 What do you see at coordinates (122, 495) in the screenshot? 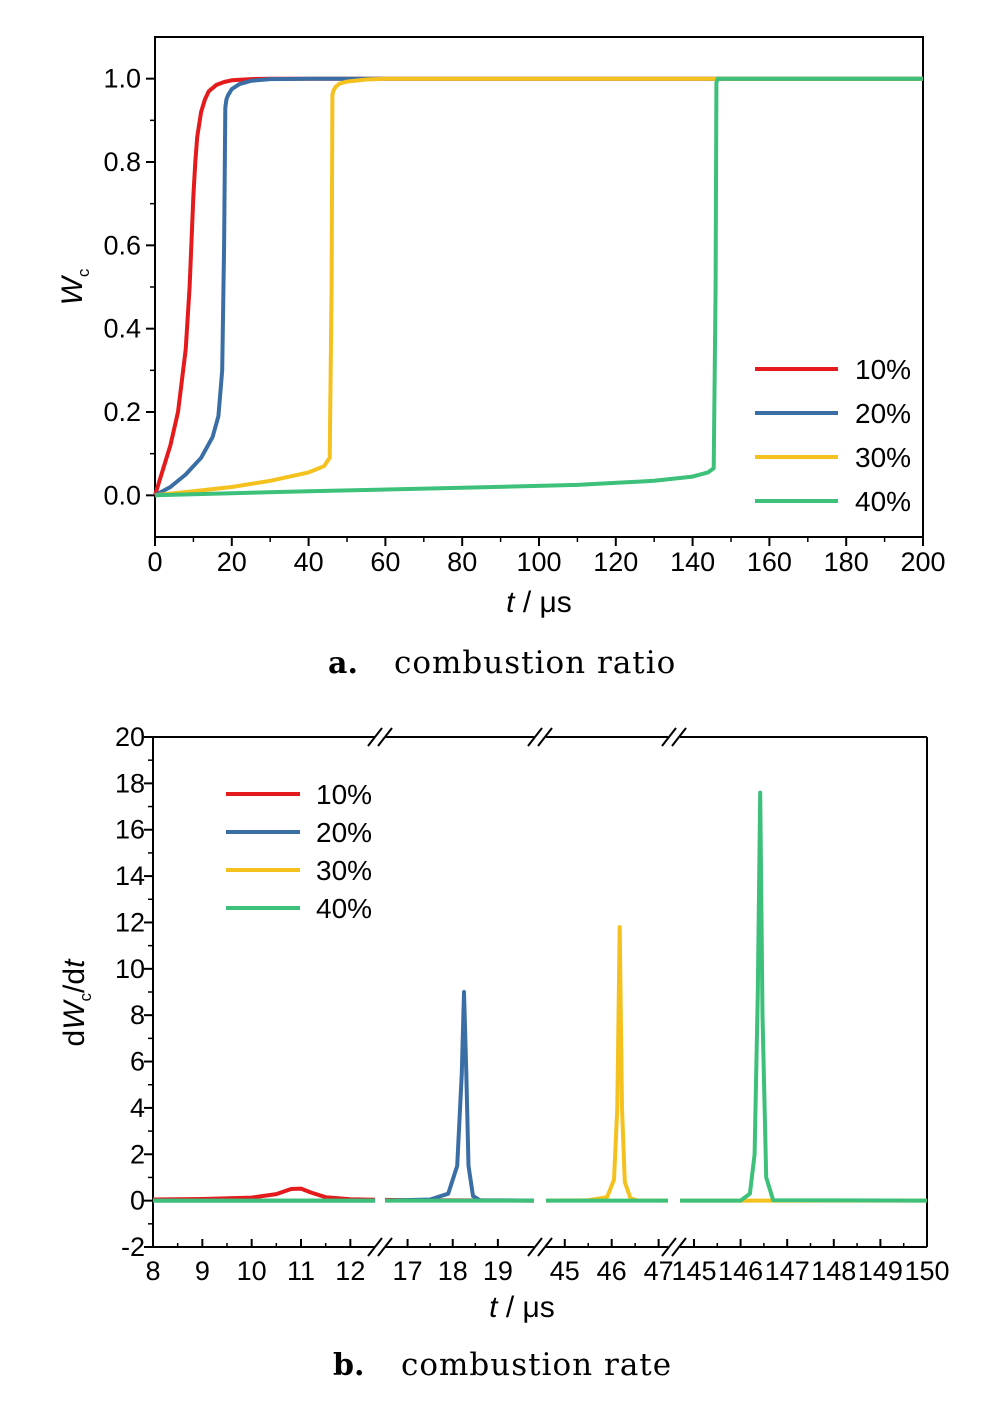
I see `y-tick-label: 0.0` at bounding box center [122, 495].